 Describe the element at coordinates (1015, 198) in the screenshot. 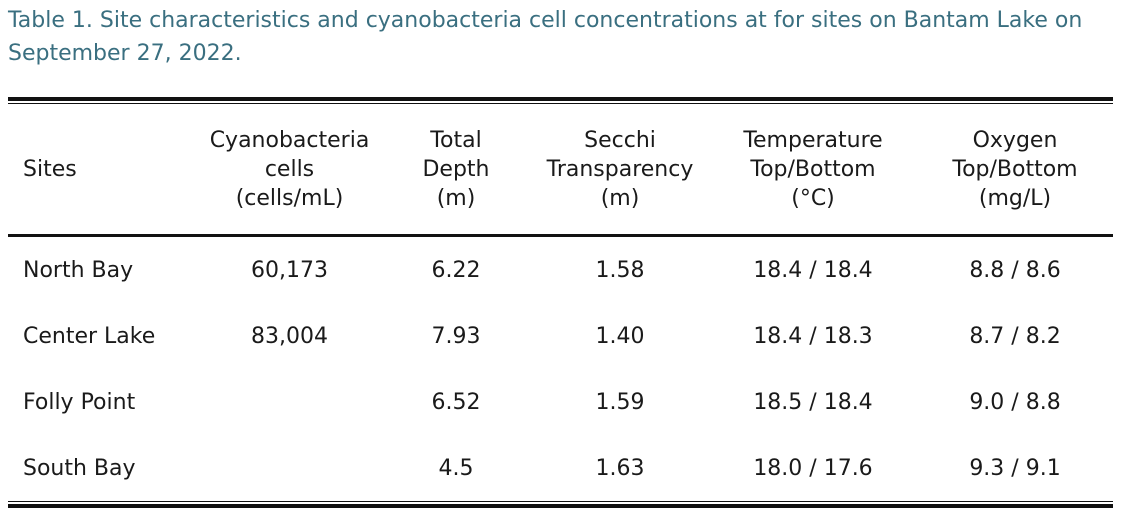

I see `header-line: (mg/L)` at that location.